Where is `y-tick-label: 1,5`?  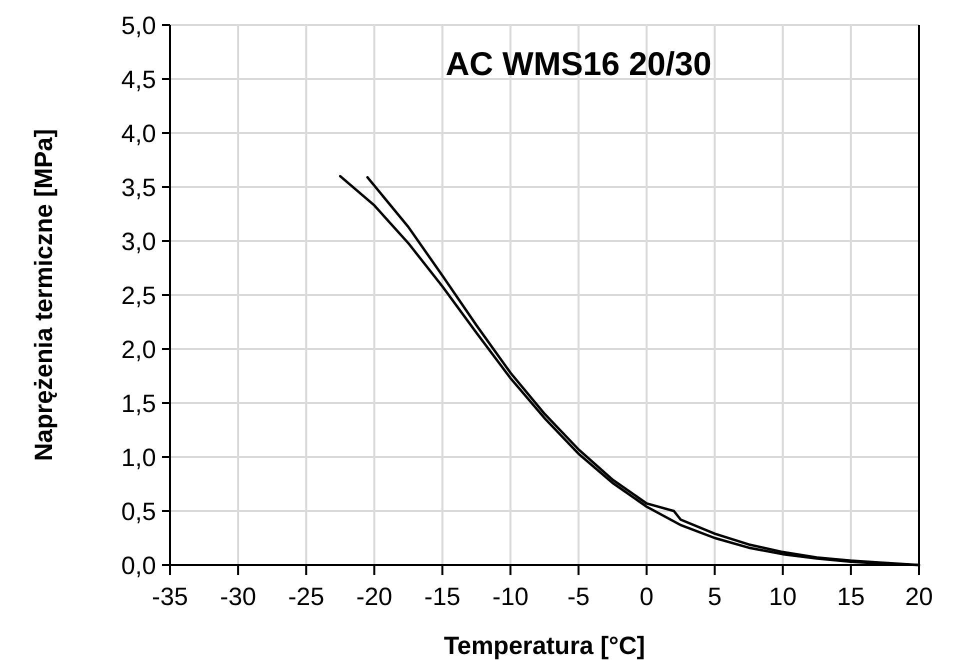
y-tick-label: 1,5 is located at coordinates (138, 404).